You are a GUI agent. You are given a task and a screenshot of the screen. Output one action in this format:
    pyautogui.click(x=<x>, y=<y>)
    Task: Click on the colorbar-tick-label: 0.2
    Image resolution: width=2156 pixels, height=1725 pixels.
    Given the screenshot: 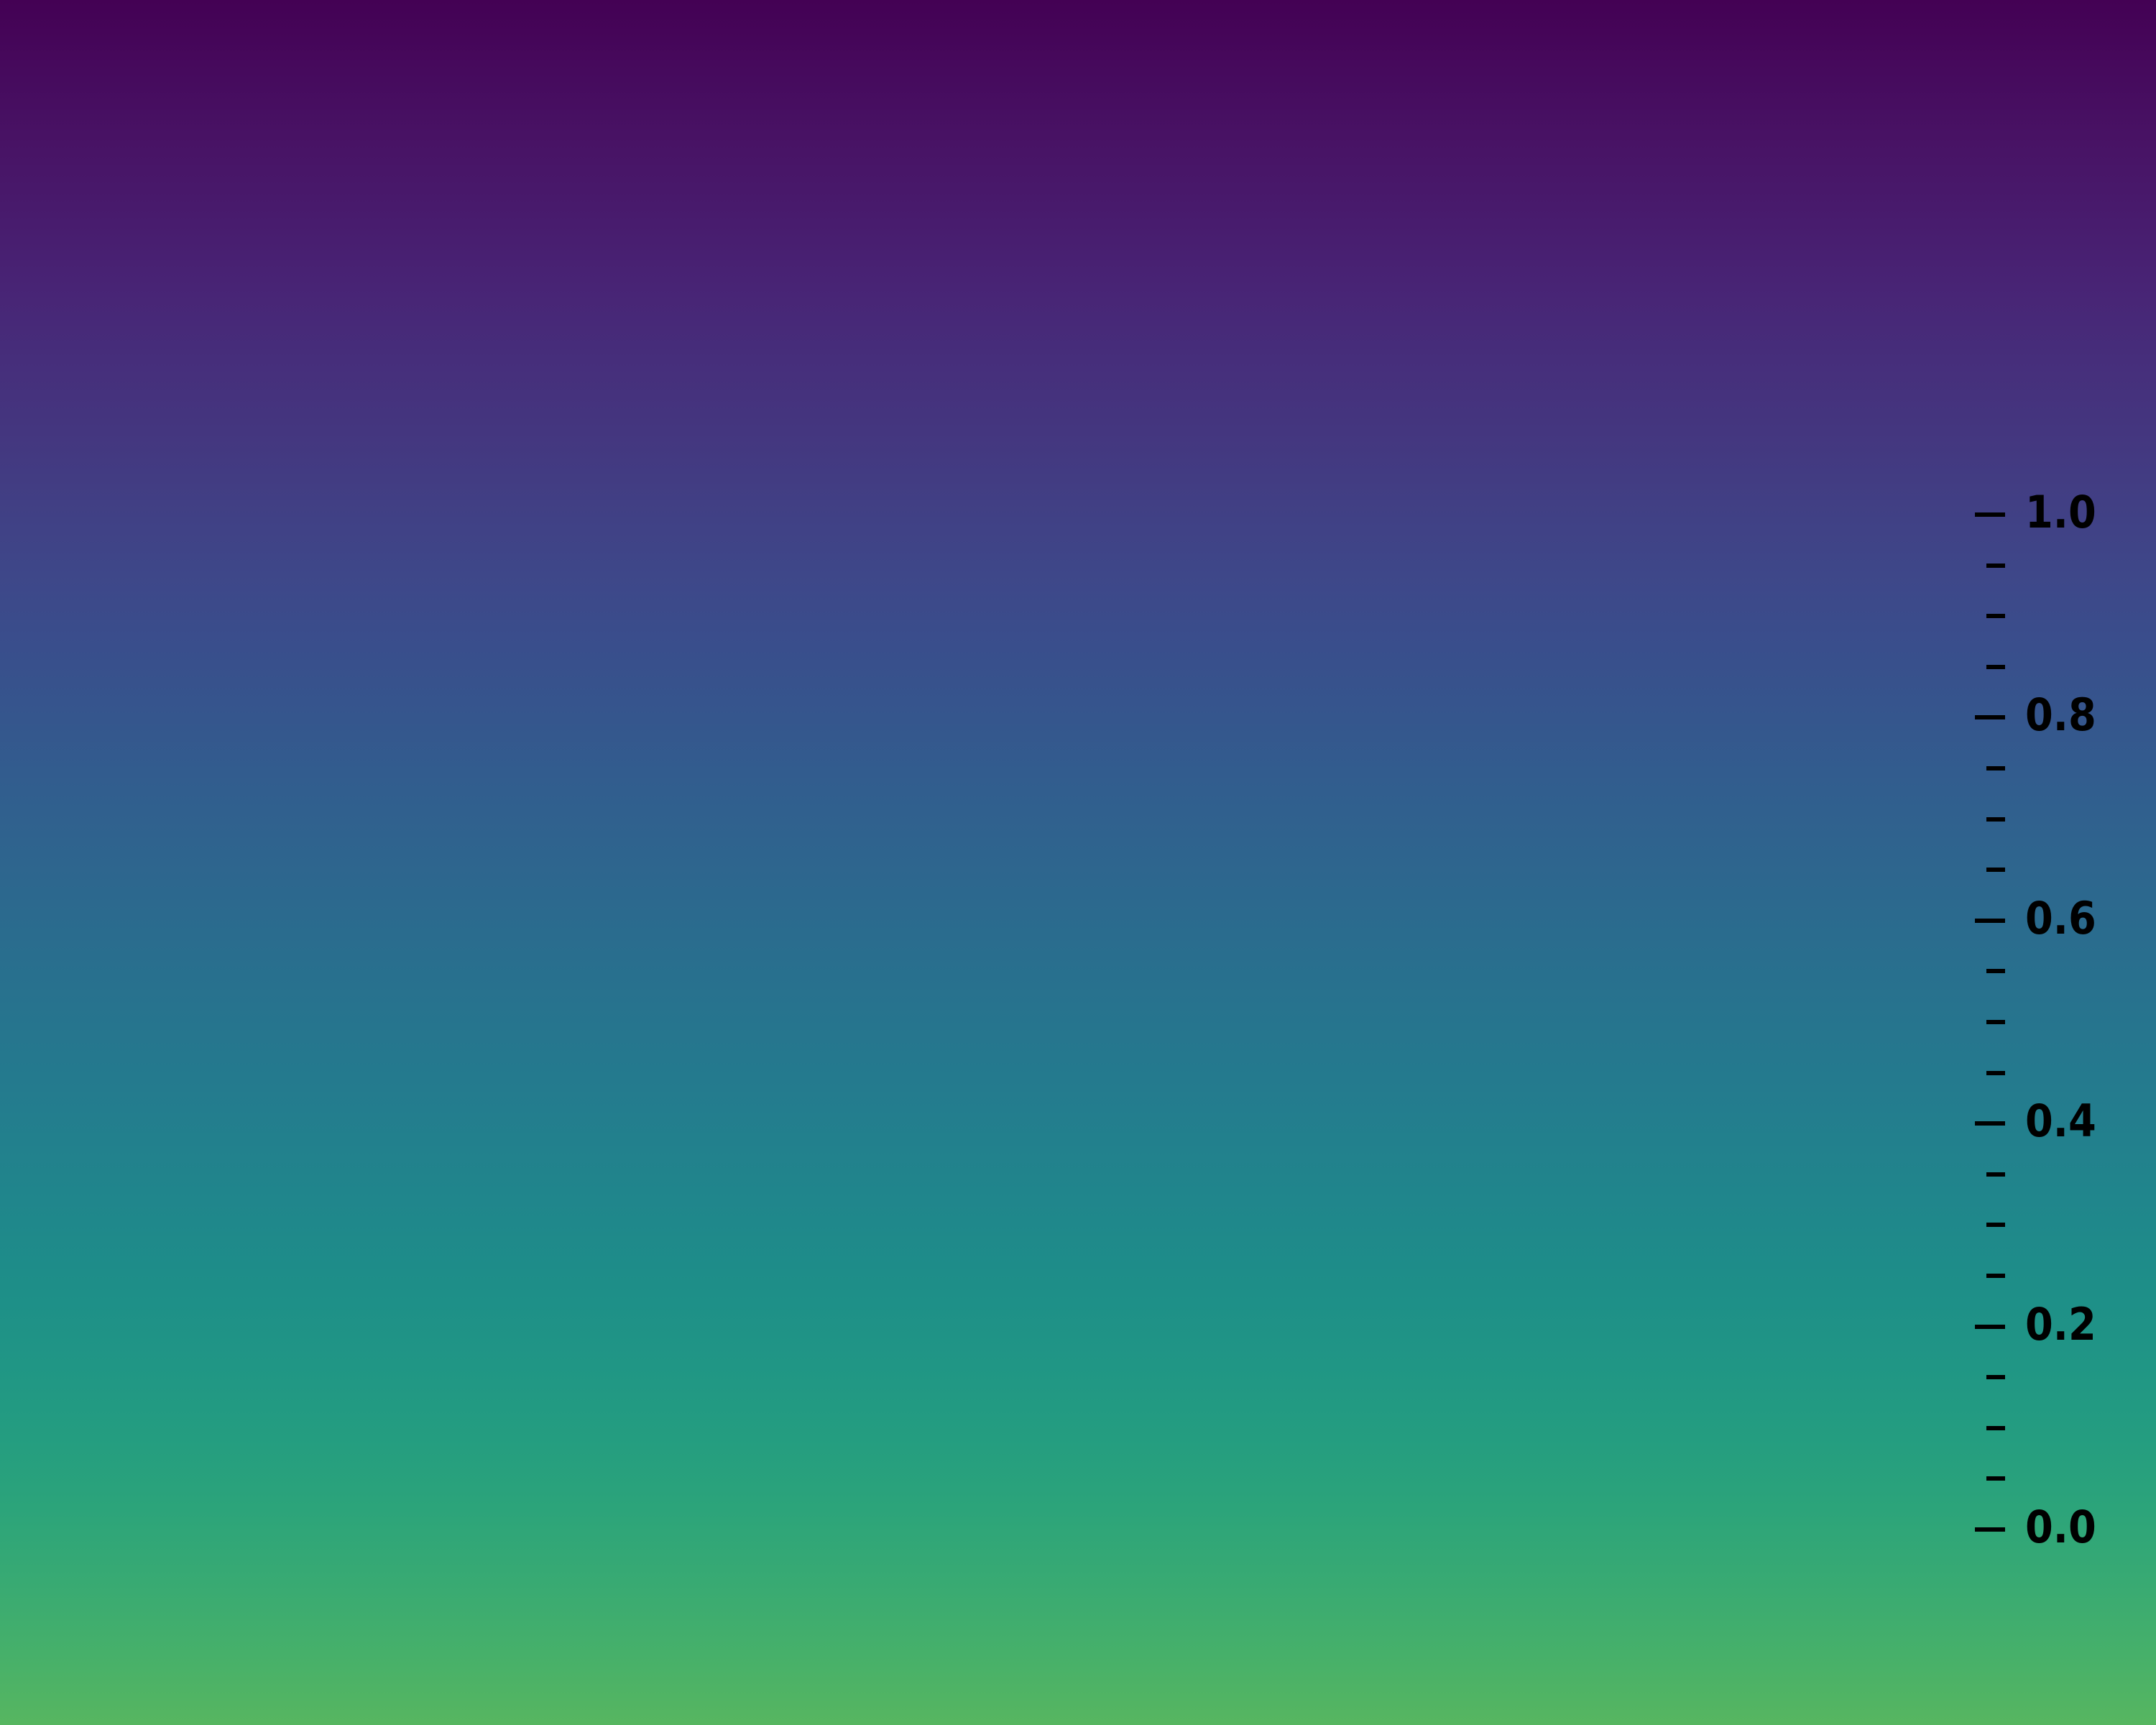 What is the action you would take?
    pyautogui.click(x=2060, y=1324)
    